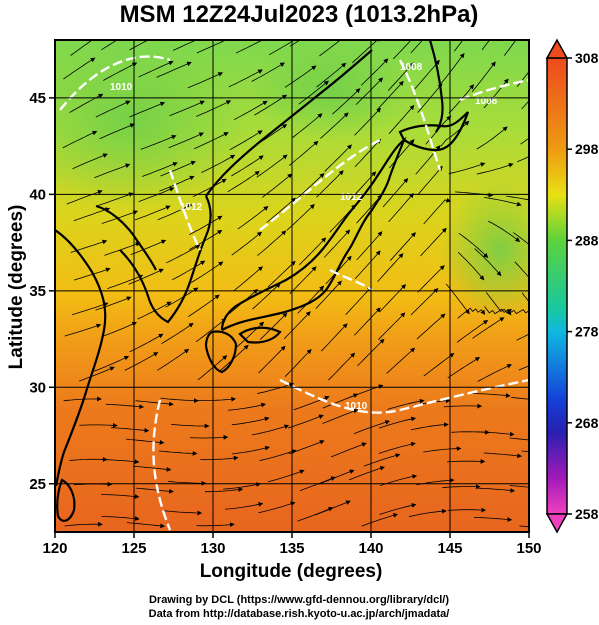 This screenshot has width=599, height=625. Describe the element at coordinates (66, 500) in the screenshot. I see `taiwan-coastline` at that location.